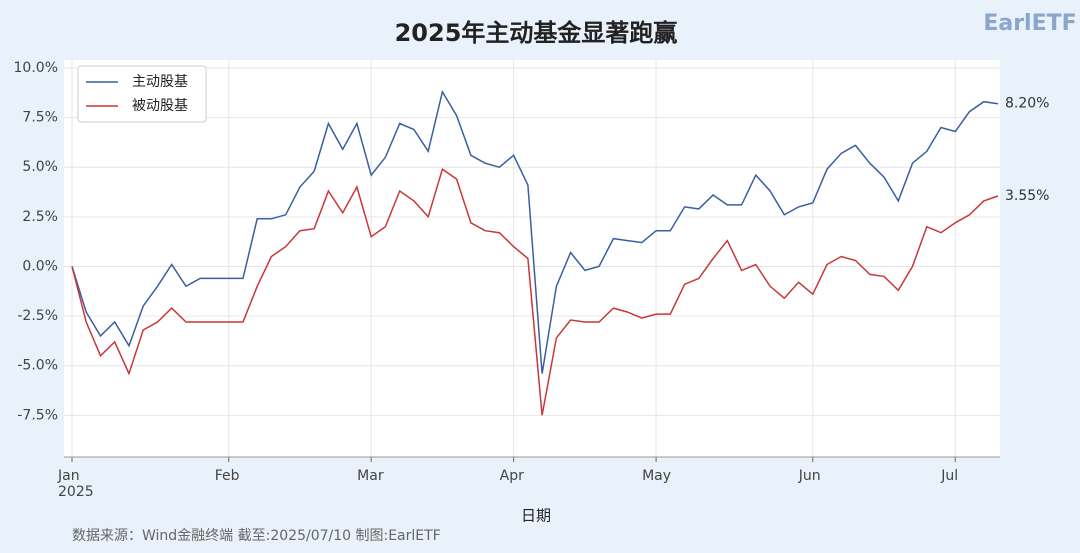 The image size is (1080, 553). I want to click on legend-label: 主动股基, so click(160, 81).